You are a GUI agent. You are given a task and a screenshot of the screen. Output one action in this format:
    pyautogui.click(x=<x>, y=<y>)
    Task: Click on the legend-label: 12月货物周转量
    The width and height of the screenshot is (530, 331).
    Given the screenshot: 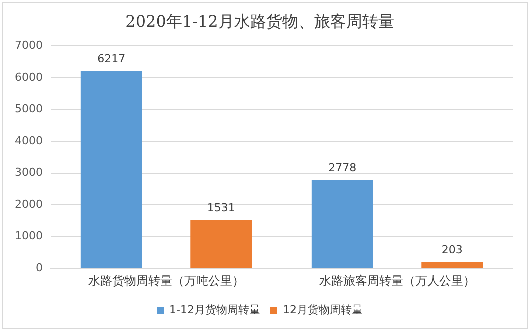 What is the action you would take?
    pyautogui.click(x=322, y=309)
    